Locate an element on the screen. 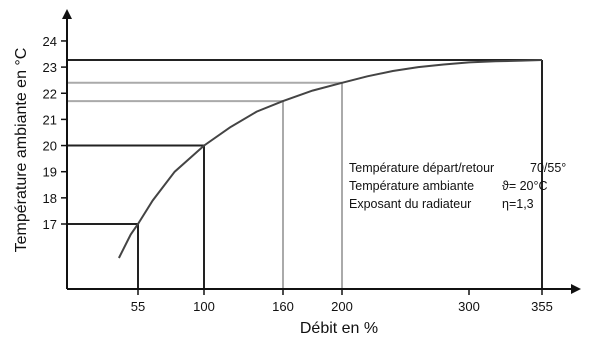 The height and width of the screenshot is (339, 594). x-tick-label-160: 160 is located at coordinates (283, 306).